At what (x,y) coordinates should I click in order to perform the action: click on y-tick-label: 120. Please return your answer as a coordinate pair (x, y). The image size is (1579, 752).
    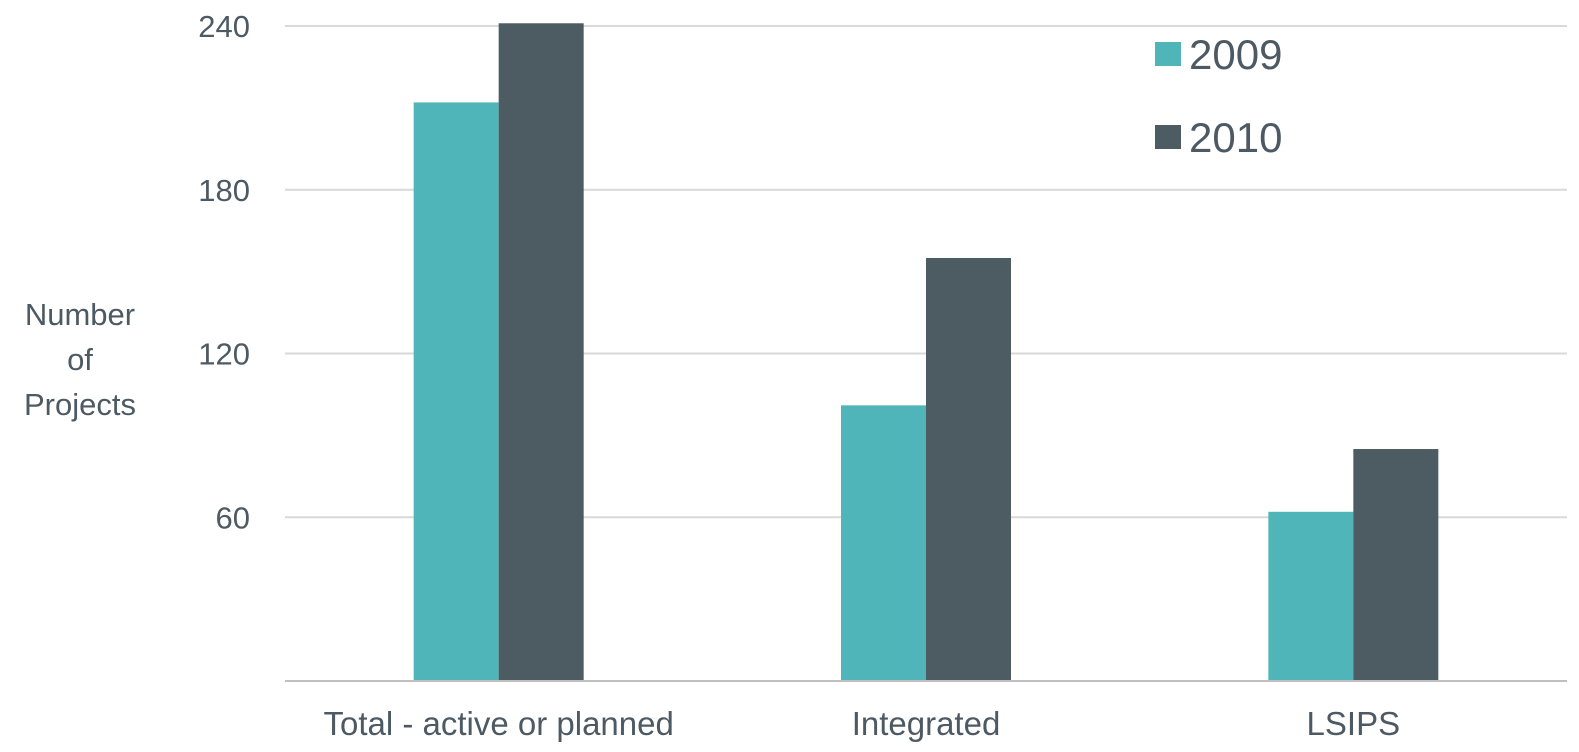
    Looking at the image, I should click on (224, 354).